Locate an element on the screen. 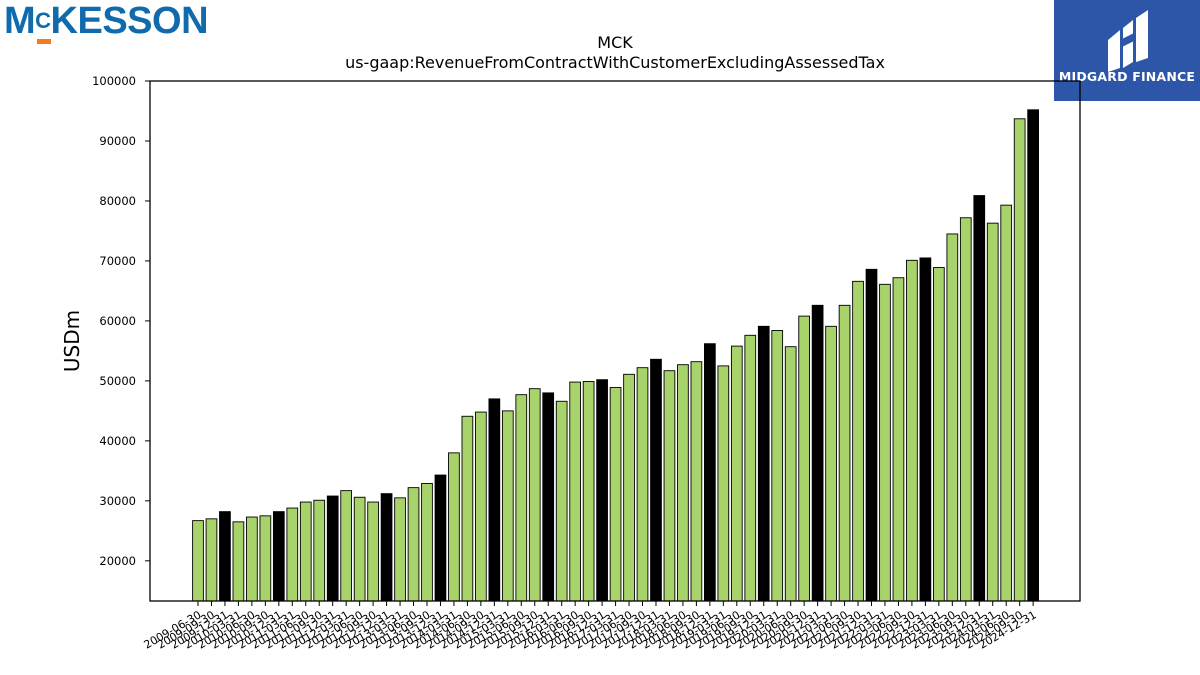 The width and height of the screenshot is (1200, 675). y-tick-label: 50000 is located at coordinates (117, 381).